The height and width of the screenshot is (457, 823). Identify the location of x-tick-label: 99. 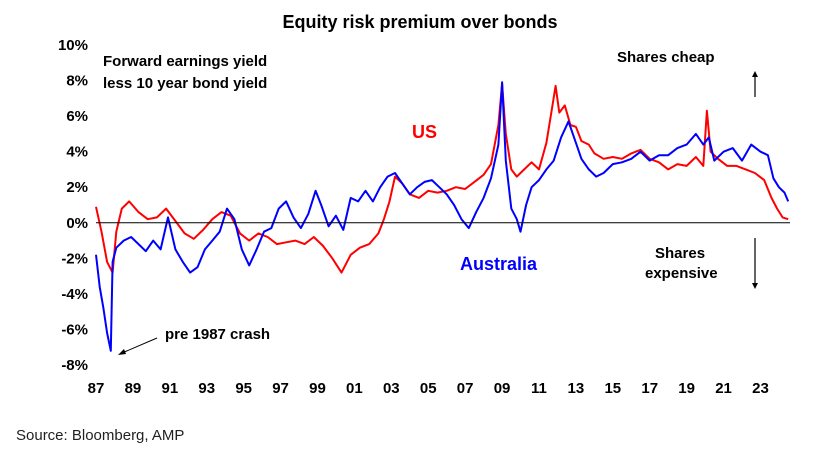
(317, 388).